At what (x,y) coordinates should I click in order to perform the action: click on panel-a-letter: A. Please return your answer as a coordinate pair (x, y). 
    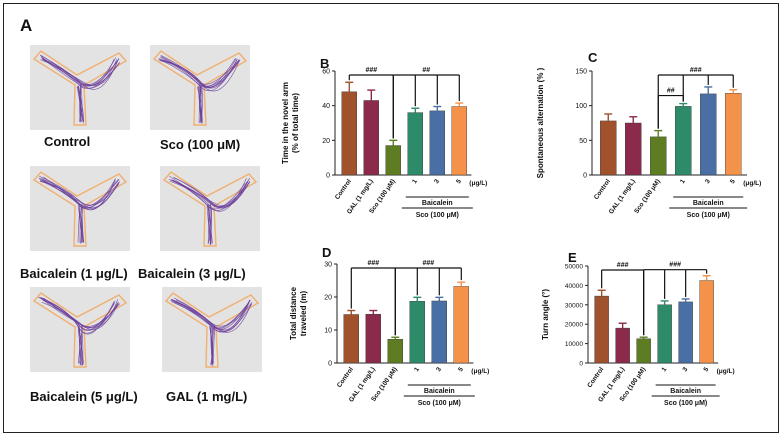
    Looking at the image, I should click on (26, 25).